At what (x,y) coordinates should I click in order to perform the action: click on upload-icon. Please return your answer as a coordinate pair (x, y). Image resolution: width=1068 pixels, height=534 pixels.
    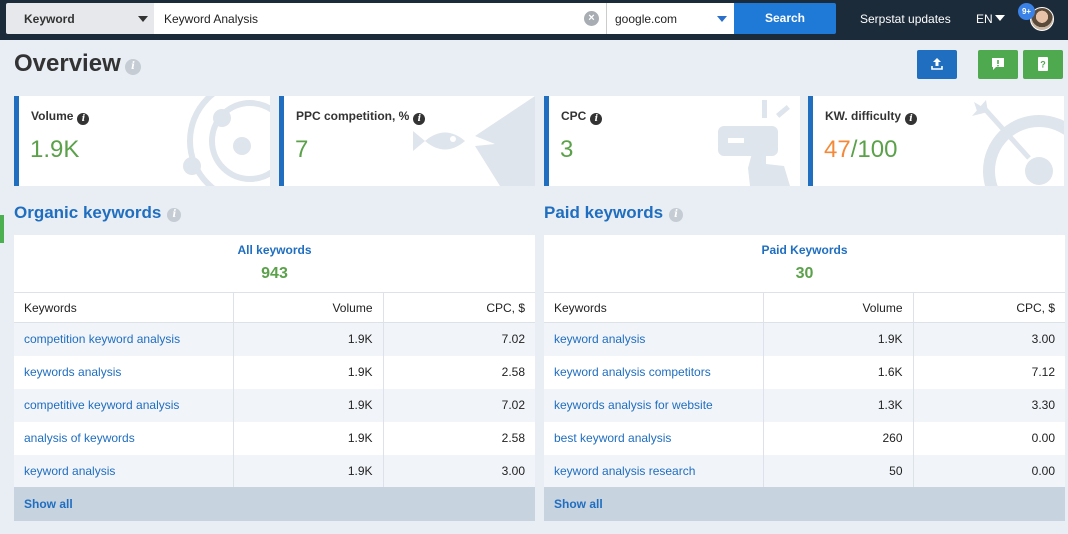
    Looking at the image, I should click on (937, 64).